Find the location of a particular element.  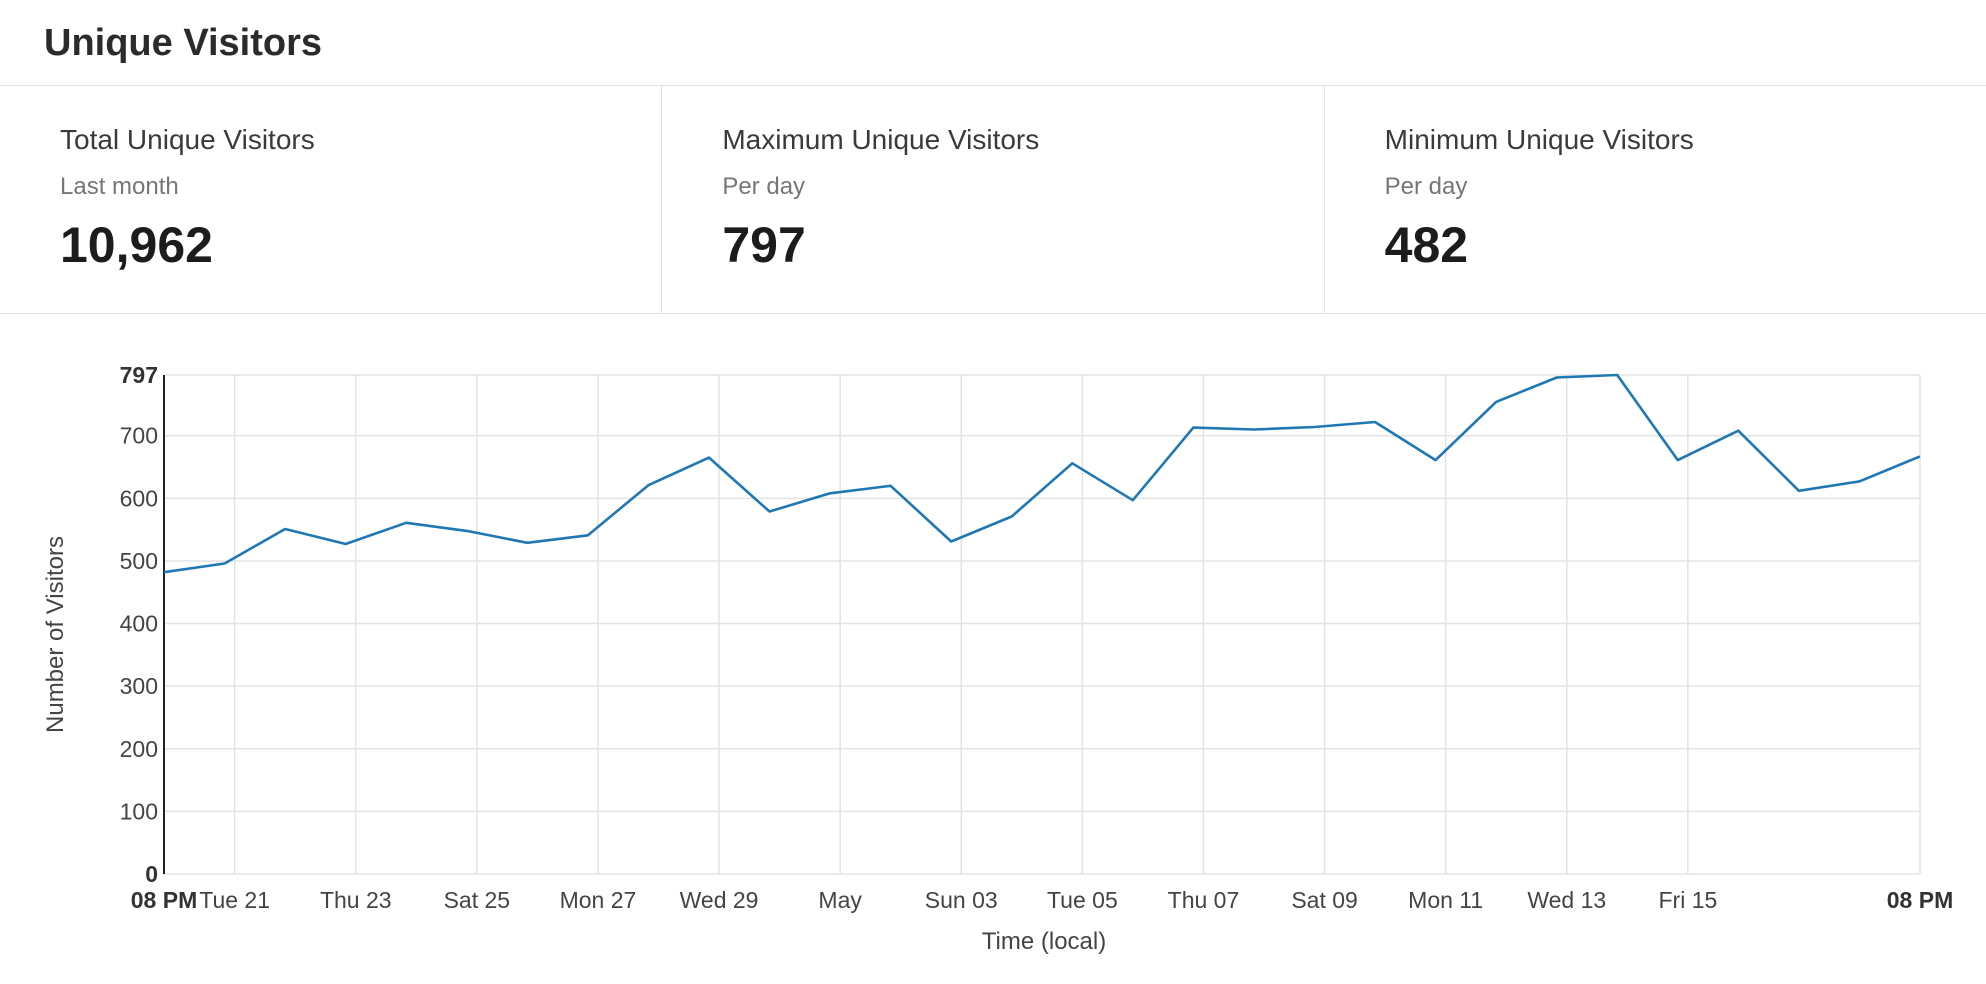

x-tick-label: Thu 23 is located at coordinates (356, 900).